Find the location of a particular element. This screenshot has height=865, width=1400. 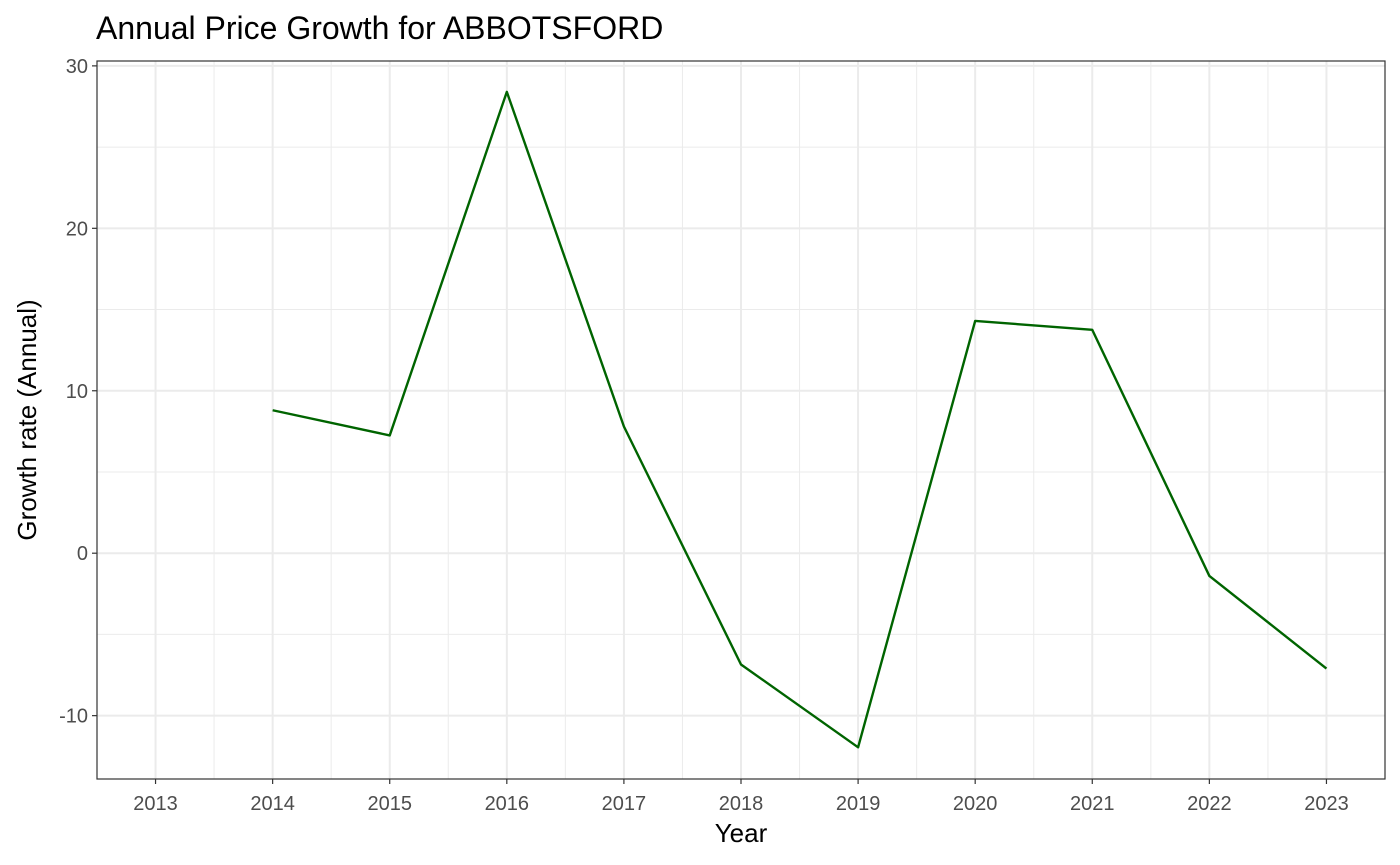

y-axis: -10 0 10 20 30 is located at coordinates (78, 392).